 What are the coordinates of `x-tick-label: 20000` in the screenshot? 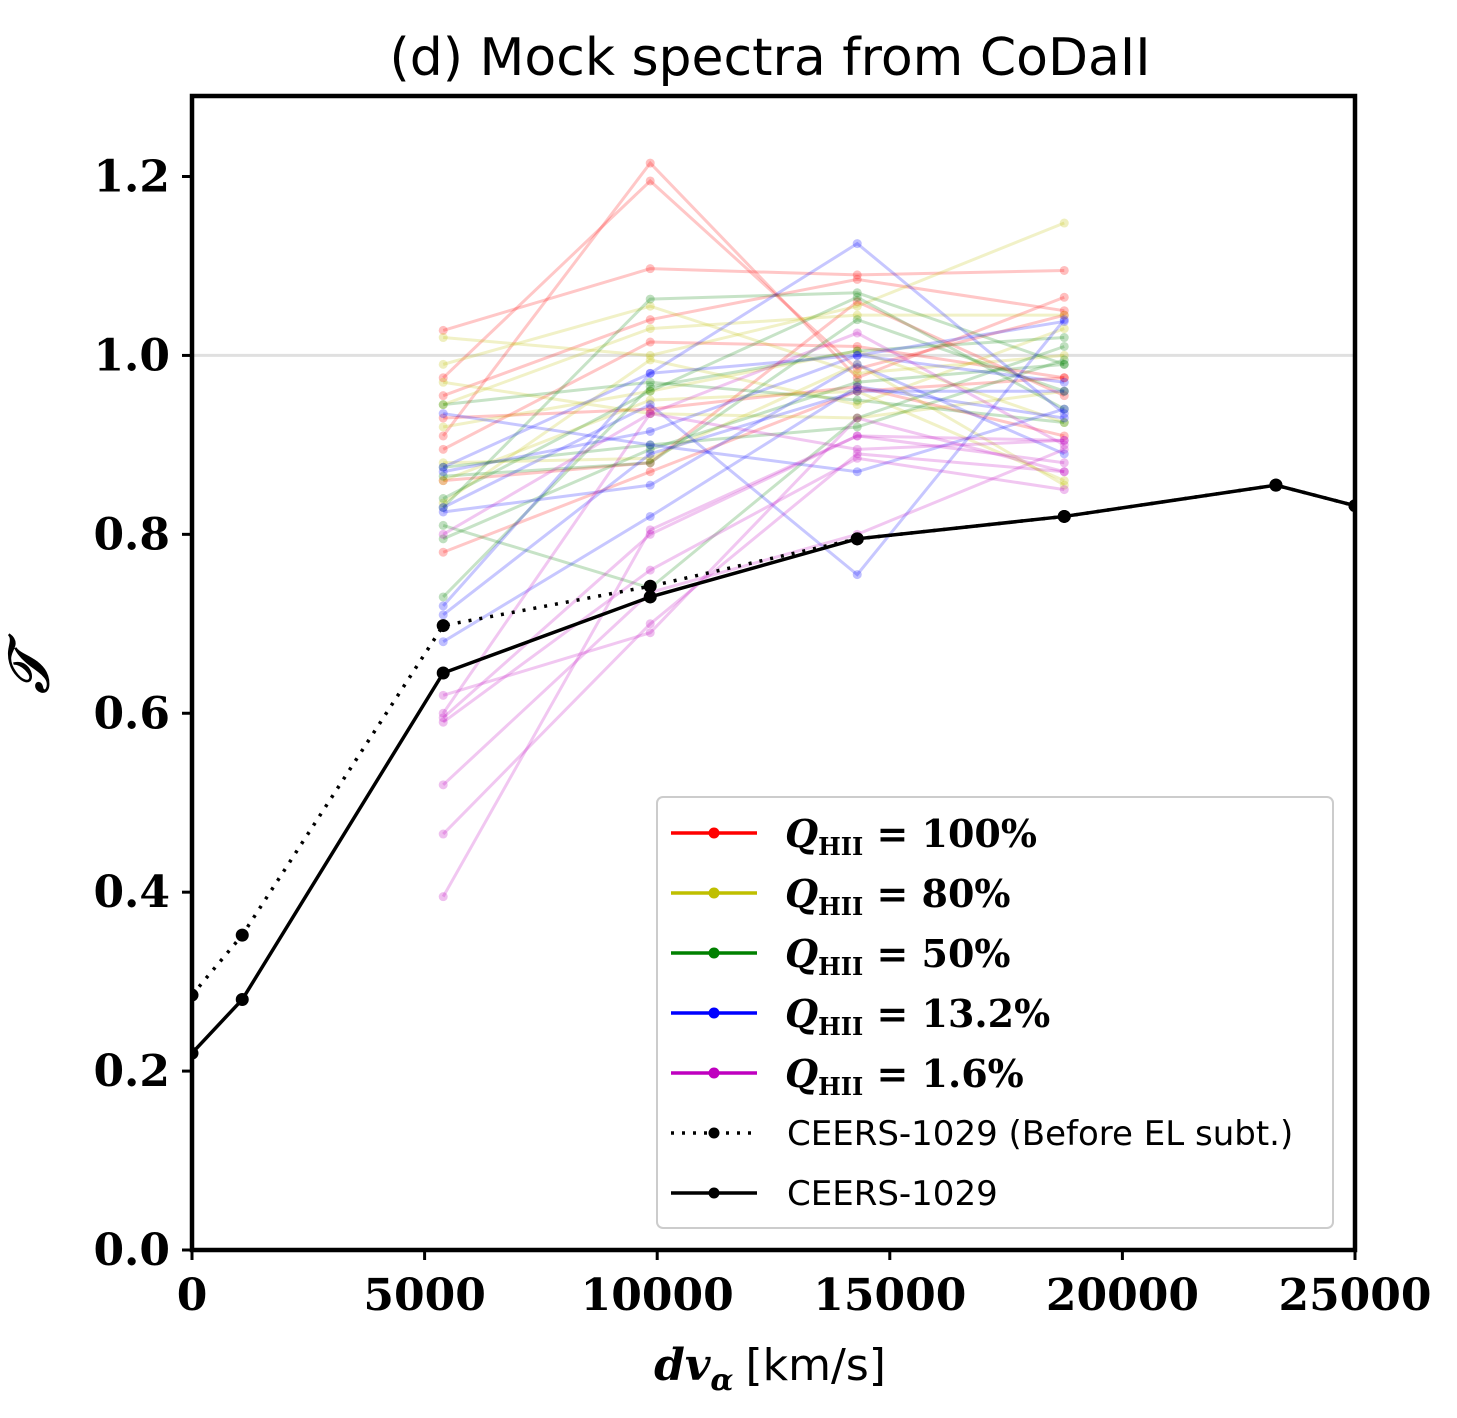 It's located at (1122, 1295).